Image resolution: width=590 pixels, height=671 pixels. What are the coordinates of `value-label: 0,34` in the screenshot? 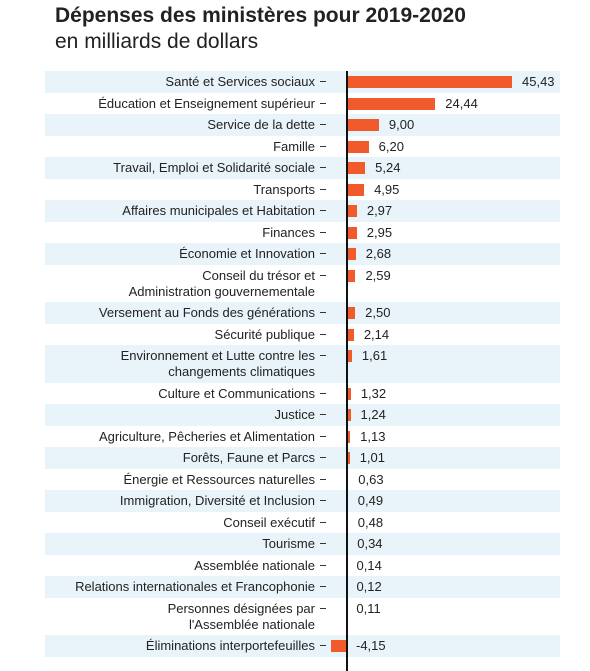 It's located at (369, 544).